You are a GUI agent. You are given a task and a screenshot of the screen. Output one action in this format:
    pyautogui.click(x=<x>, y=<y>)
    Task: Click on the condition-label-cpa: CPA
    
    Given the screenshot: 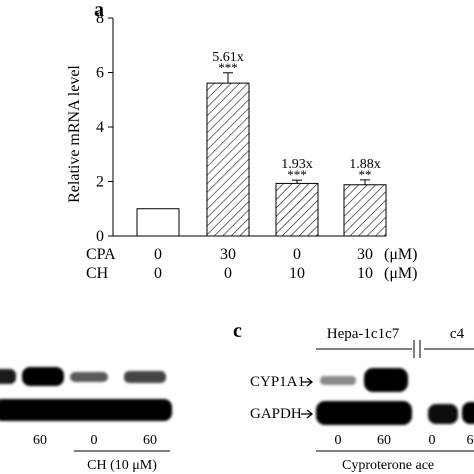 What is the action you would take?
    pyautogui.click(x=101, y=254)
    